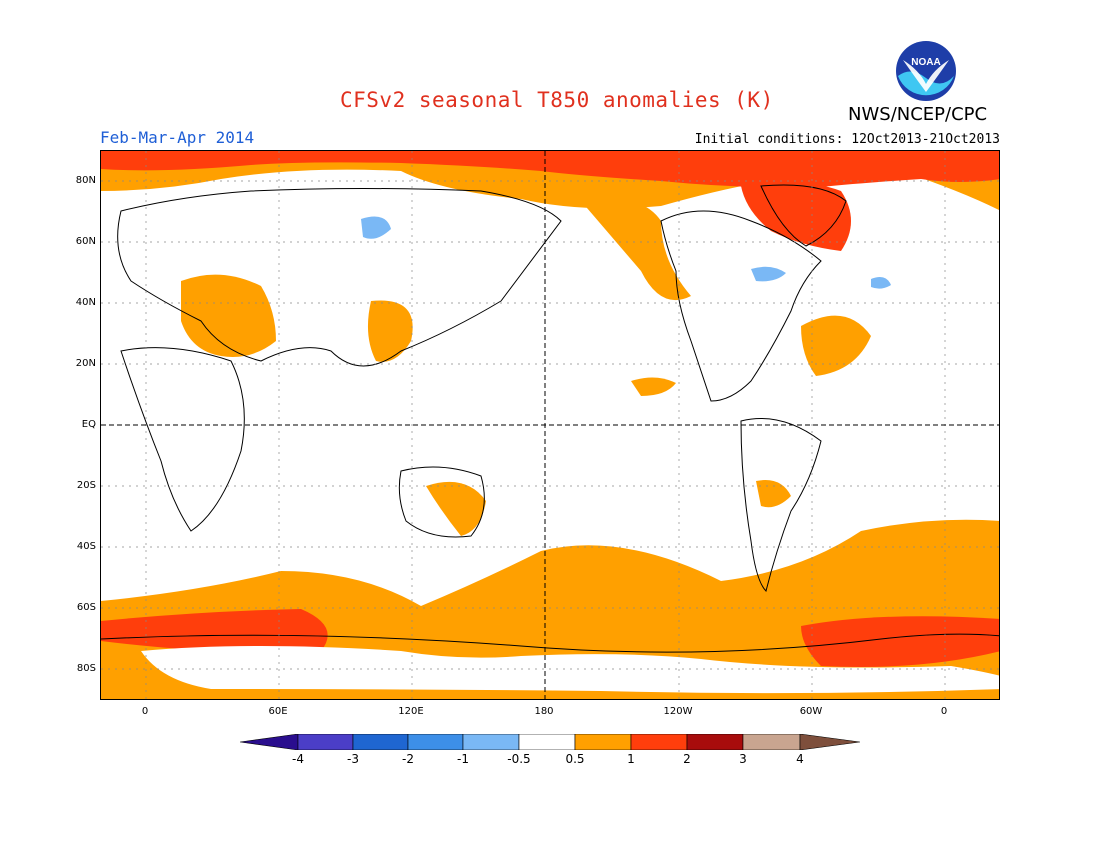 This screenshot has height=850, width=1100. I want to click on colorbar-arrow-min, so click(269, 742).